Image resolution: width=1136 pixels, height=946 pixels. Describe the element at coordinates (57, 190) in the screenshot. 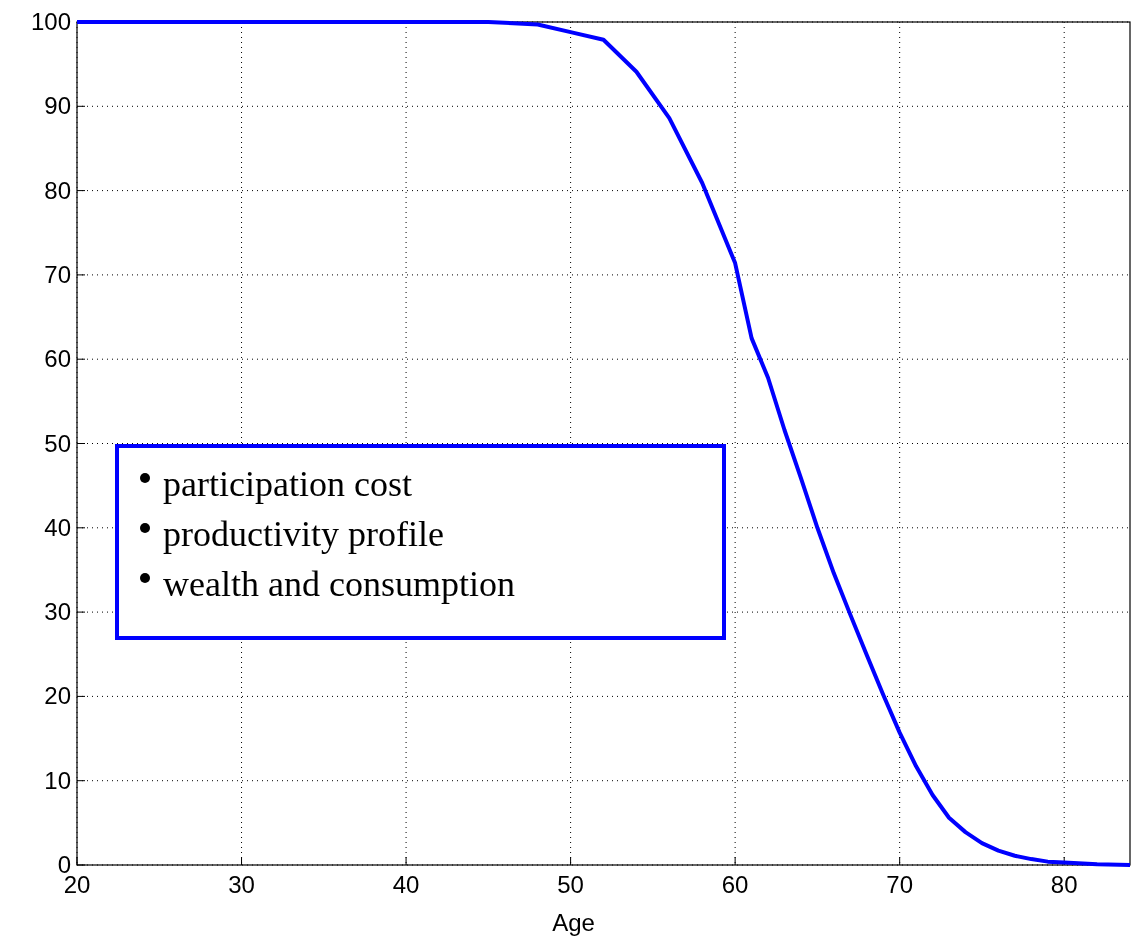

I see `y-tick-label: 80` at that location.